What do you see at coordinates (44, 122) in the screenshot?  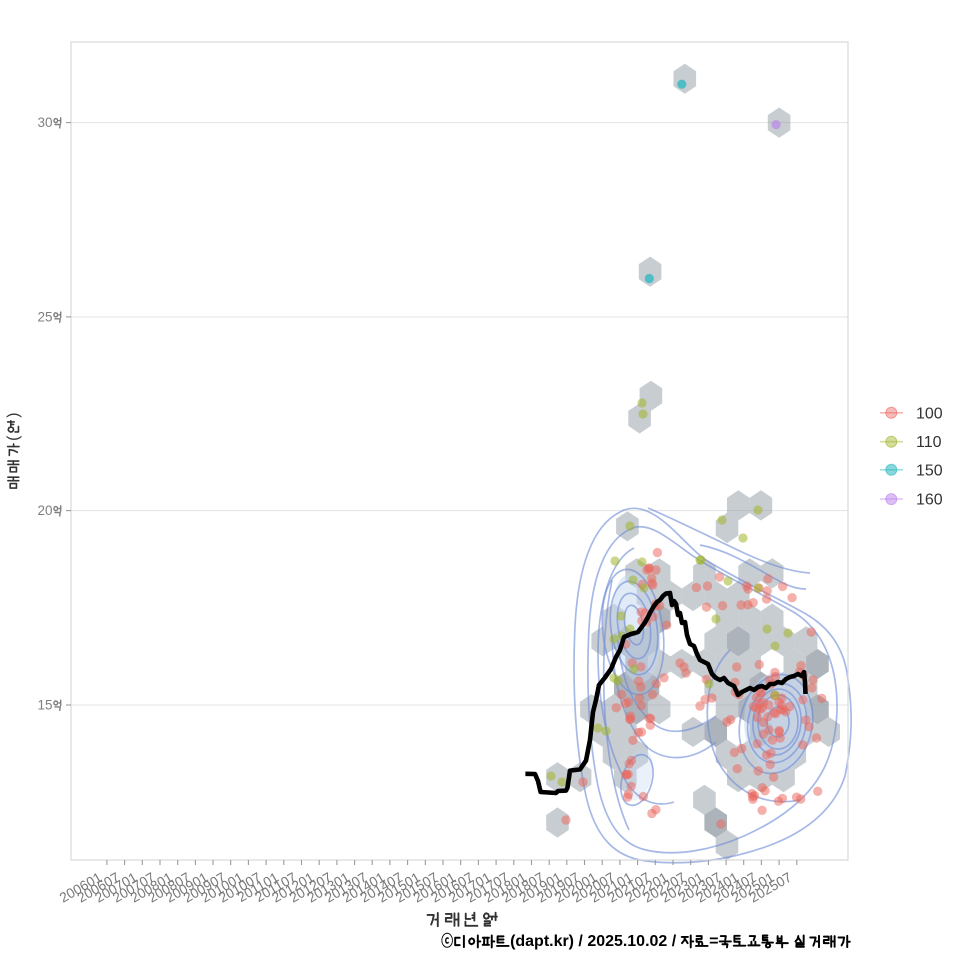 I see `svg-text: 30` at bounding box center [44, 122].